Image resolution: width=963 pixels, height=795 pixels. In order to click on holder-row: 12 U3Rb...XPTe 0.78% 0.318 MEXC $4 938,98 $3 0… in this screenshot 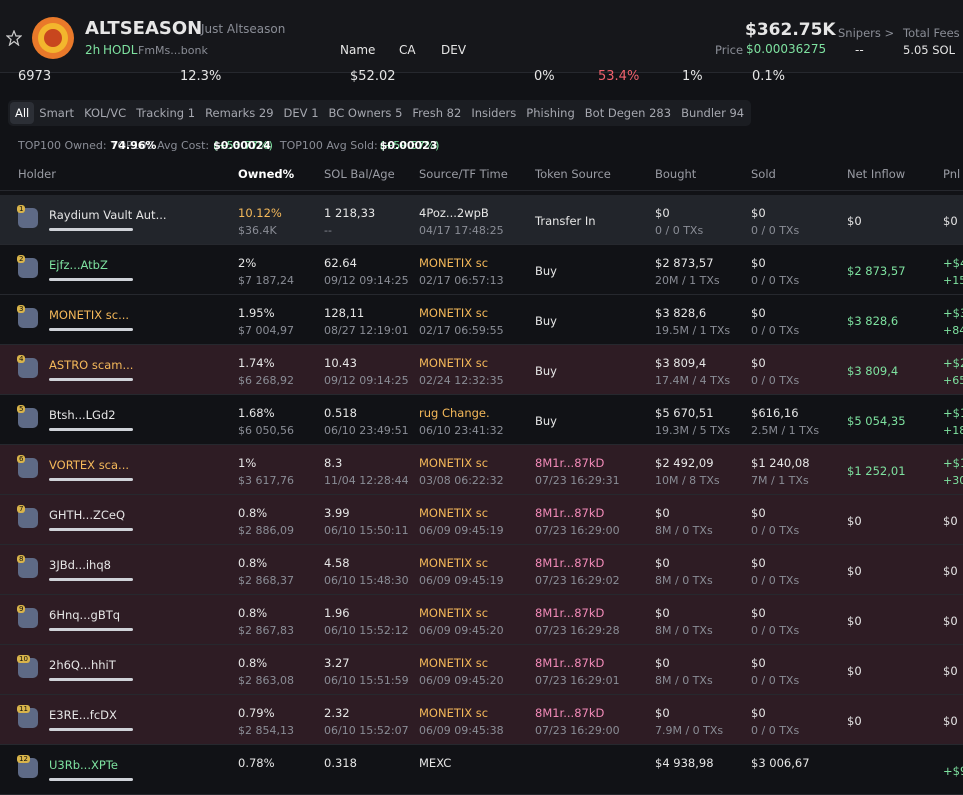, I will do `click(481, 770)`.